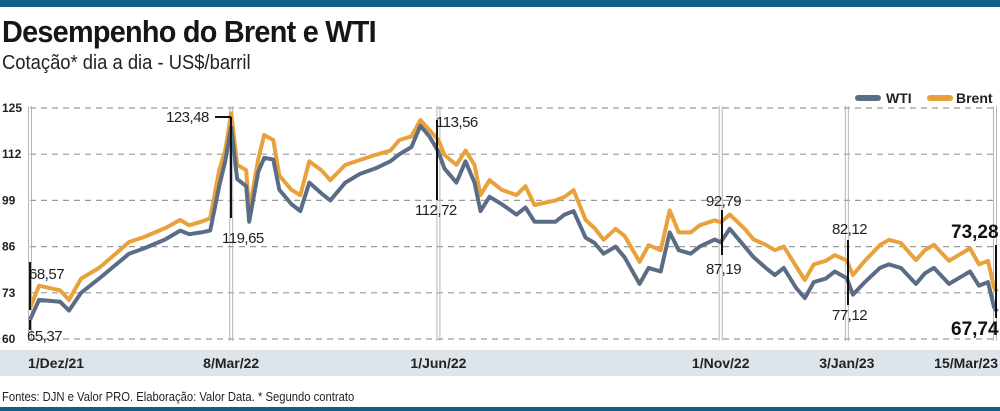 The height and width of the screenshot is (411, 1000). What do you see at coordinates (436, 210) in the screenshot?
I see `annotation-jun-wti: 112,72` at bounding box center [436, 210].